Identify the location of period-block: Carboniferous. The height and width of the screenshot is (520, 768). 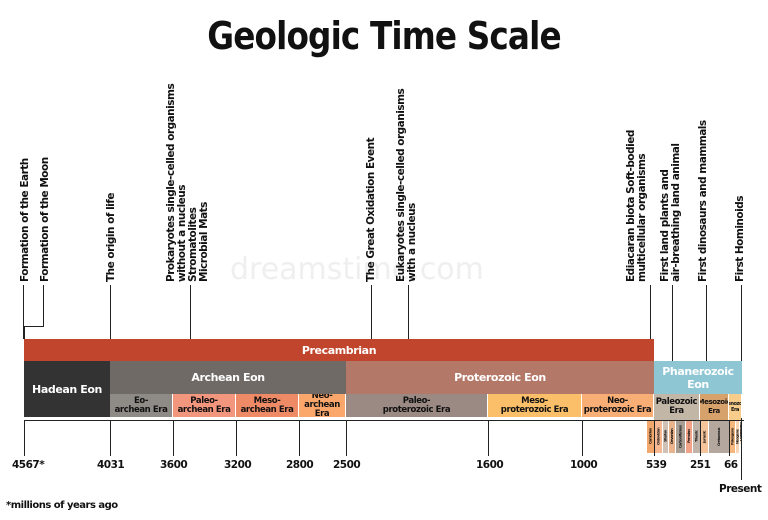
(680, 436).